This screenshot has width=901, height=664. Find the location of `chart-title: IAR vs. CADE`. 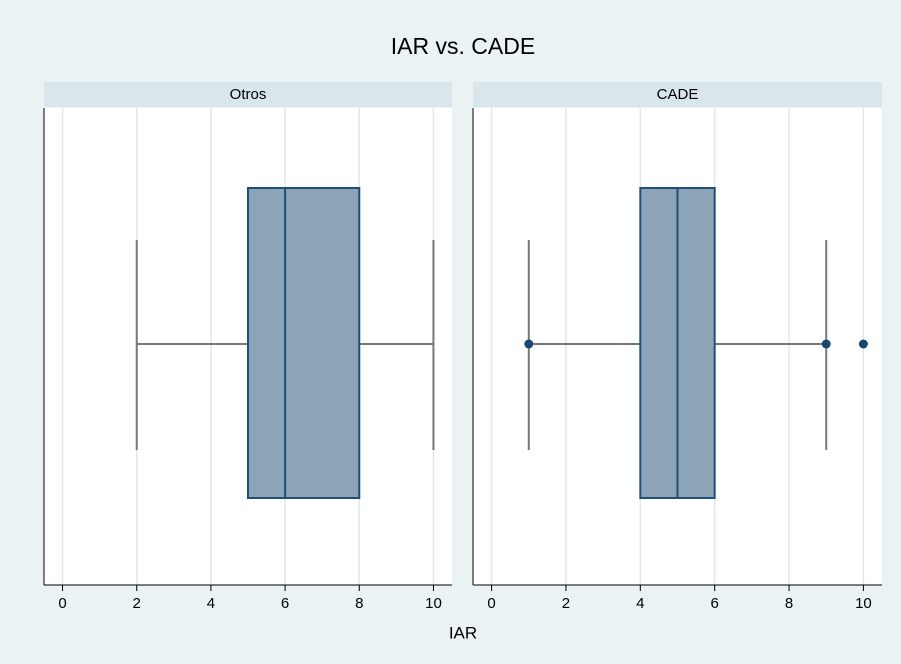

chart-title: IAR vs. CADE is located at coordinates (463, 46).